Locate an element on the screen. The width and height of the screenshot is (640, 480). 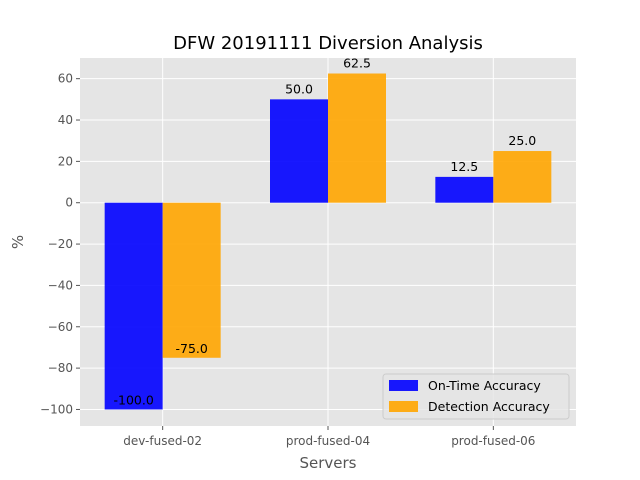
legend-swatch-on-time is located at coordinates (403, 385).